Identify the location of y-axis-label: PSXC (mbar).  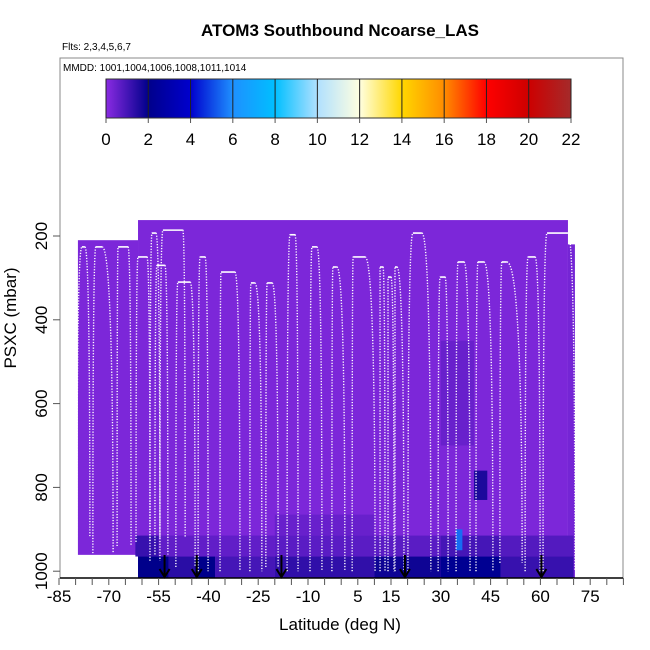
(10, 317).